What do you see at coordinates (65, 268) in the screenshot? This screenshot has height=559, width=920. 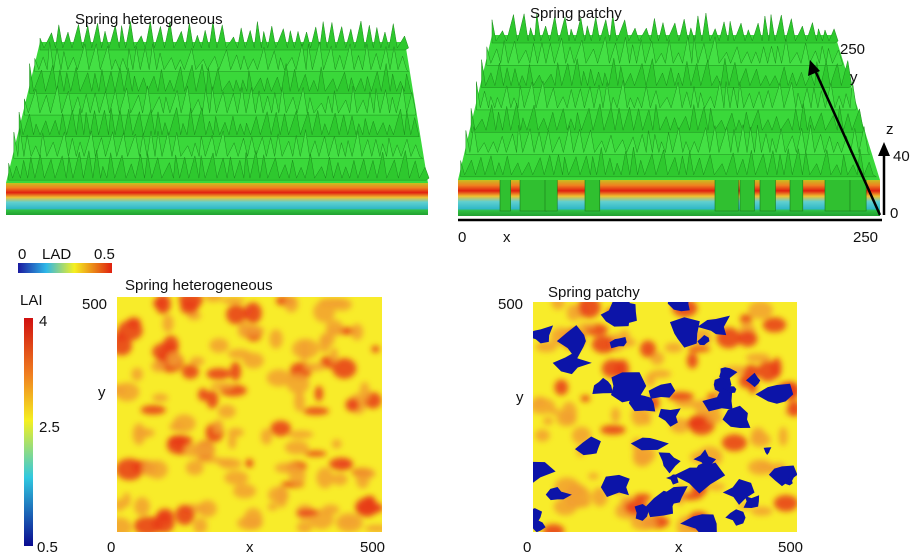 I see `lad-colorbar` at bounding box center [65, 268].